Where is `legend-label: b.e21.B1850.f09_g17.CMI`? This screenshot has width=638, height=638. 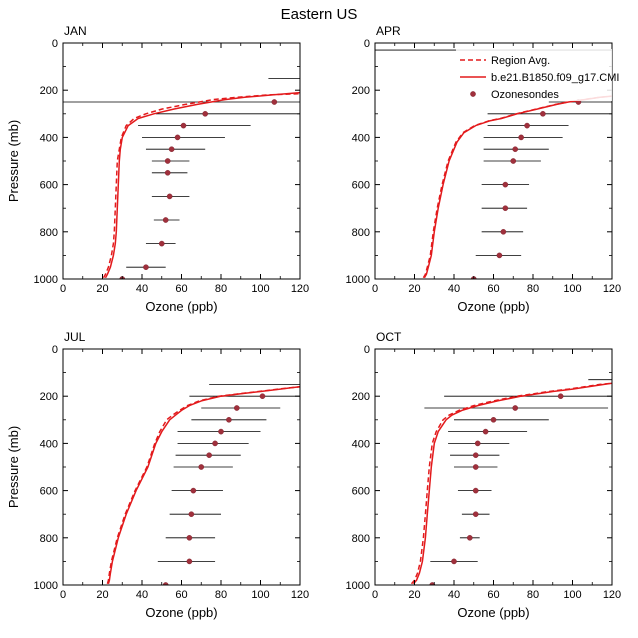 legend-label: b.e21.B1850.f09_g17.CMI is located at coordinates (555, 78).